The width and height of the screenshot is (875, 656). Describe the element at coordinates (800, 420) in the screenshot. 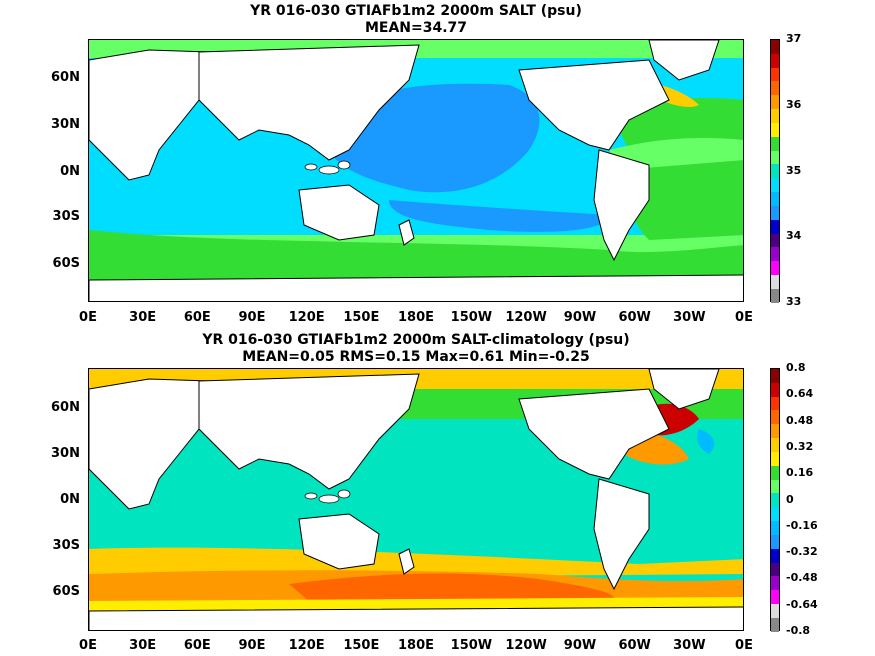

I see `colorbar-label: 0.48` at that location.